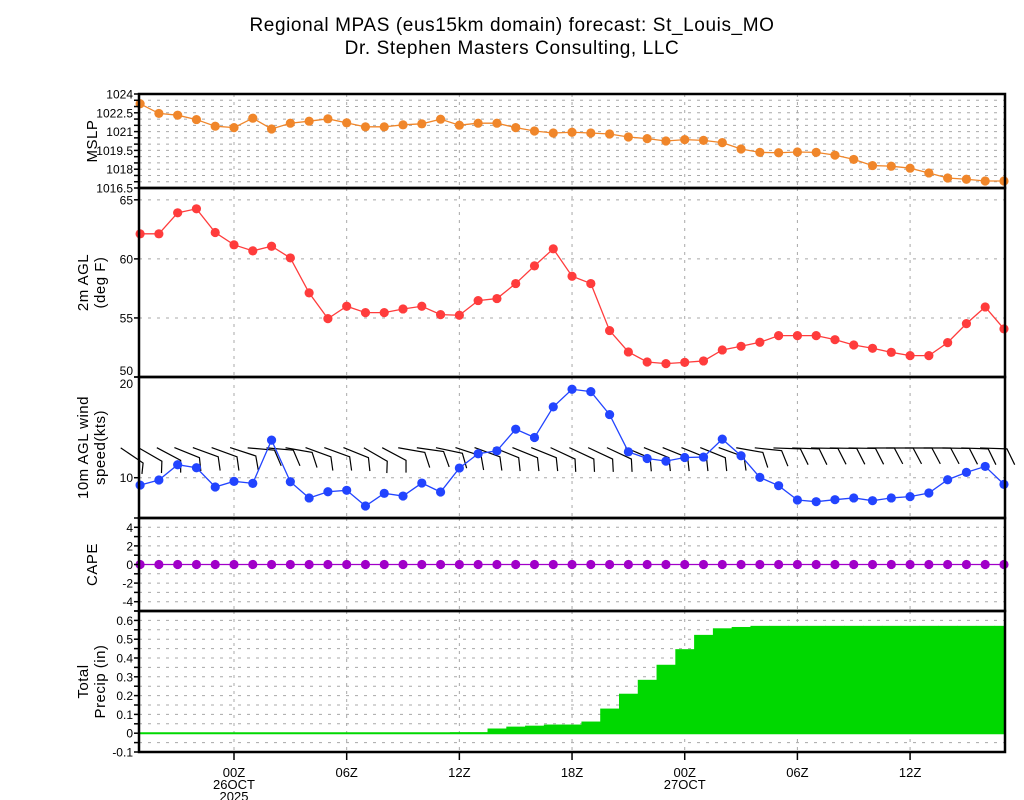 Image resolution: width=1024 pixels, height=800 pixels. What do you see at coordinates (127, 602) in the screenshot?
I see `cape-ytick-label: -4` at bounding box center [127, 602].